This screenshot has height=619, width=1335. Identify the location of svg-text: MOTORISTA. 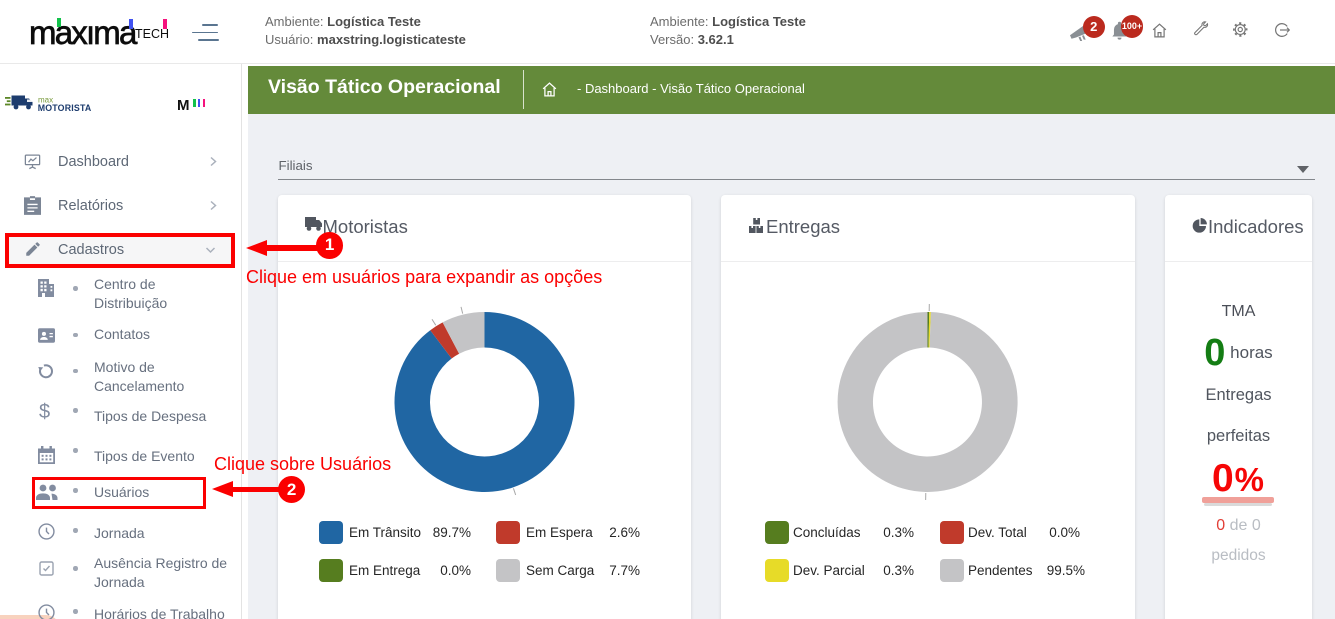
(65, 108).